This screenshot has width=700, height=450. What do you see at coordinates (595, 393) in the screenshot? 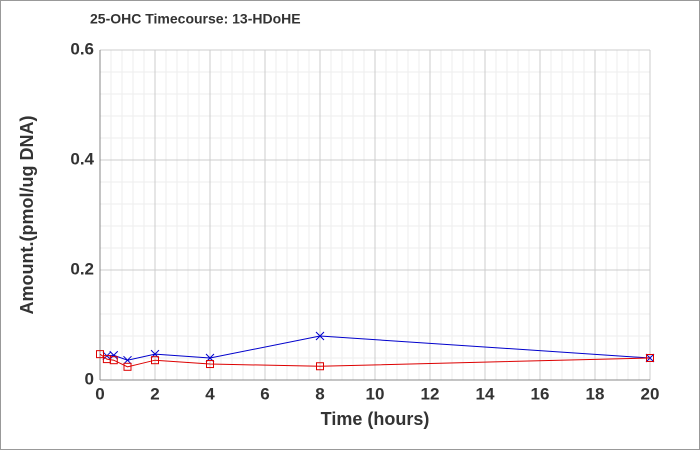
I see `x-tick-label: 18` at bounding box center [595, 393].